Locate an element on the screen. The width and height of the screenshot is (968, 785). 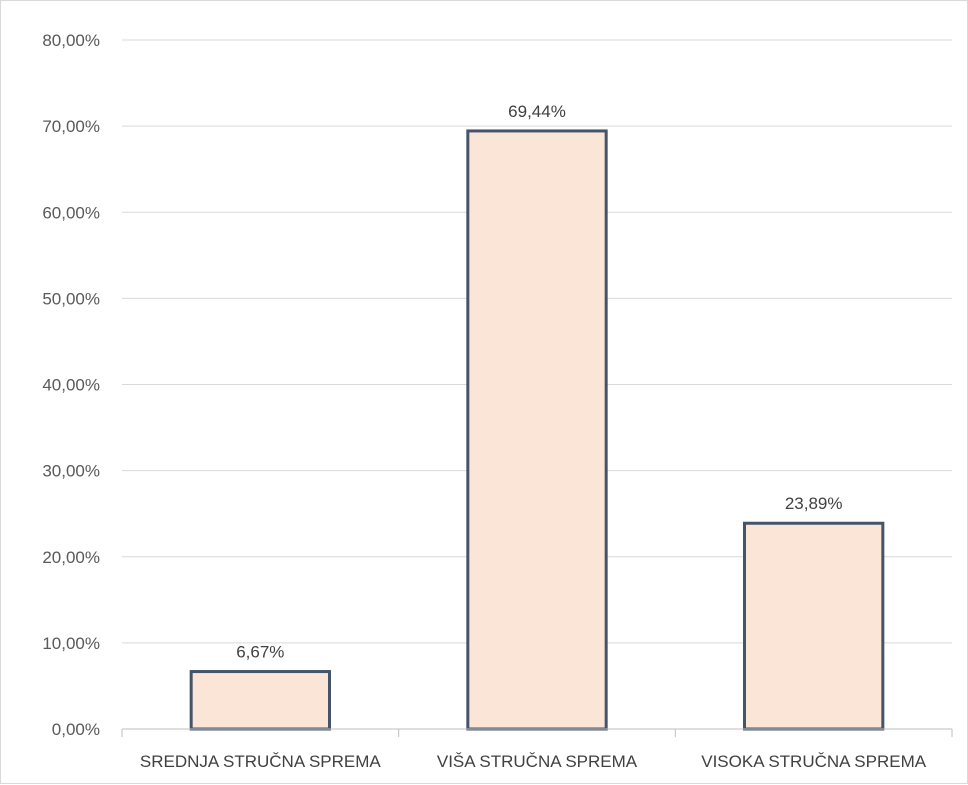
y-tick-label: 20,00% is located at coordinates (71, 557).